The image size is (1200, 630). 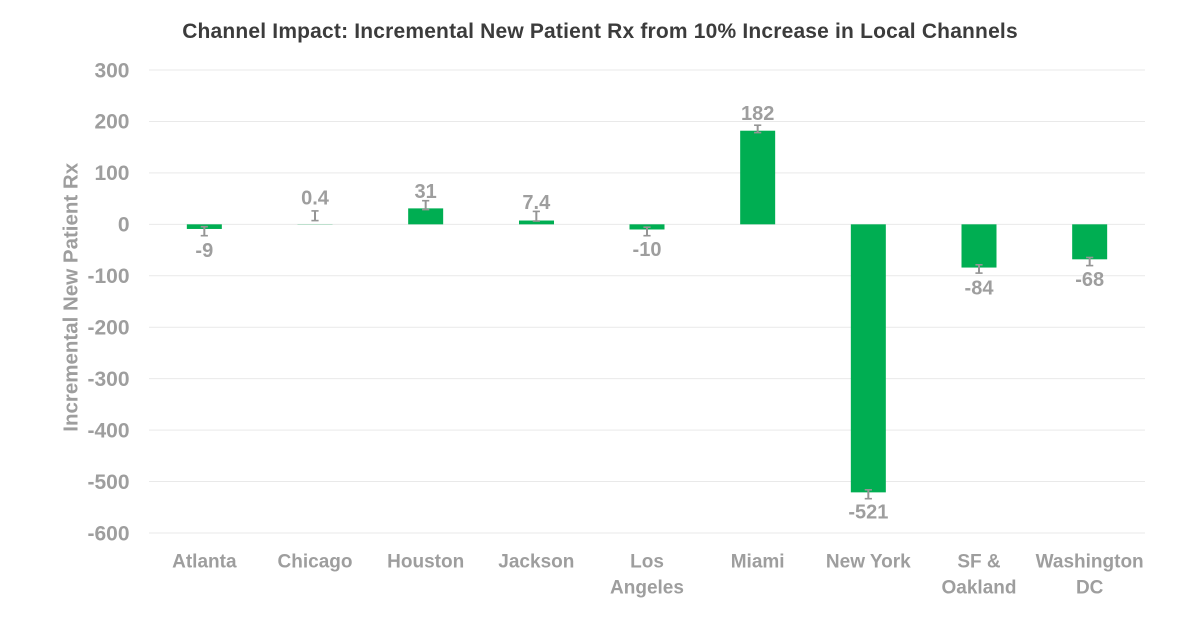 What do you see at coordinates (536, 203) in the screenshot?
I see `svg-text: 7.4` at bounding box center [536, 203].